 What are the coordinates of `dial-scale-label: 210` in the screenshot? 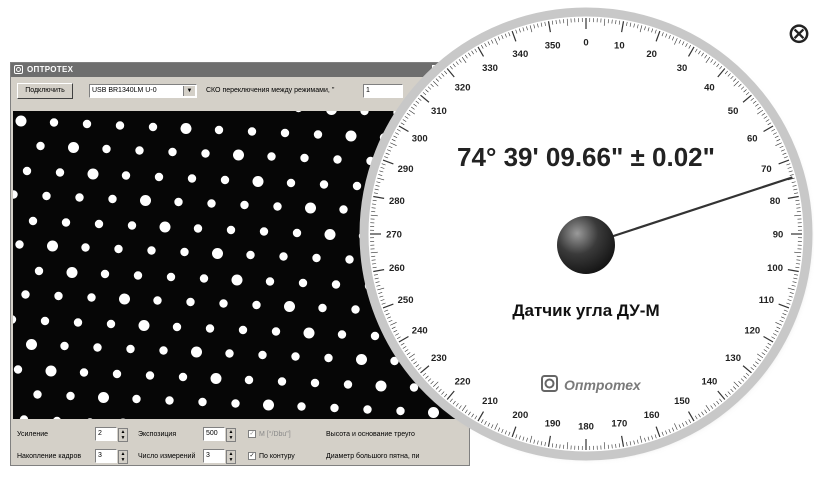 It's located at (490, 401).